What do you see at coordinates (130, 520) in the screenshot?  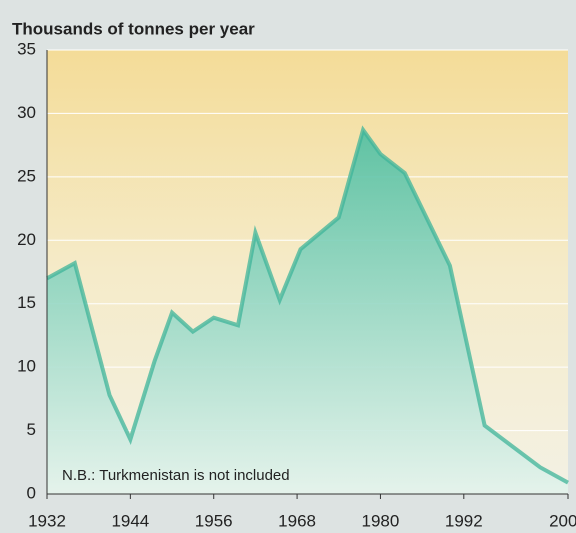 I see `x-tick-label: 1944` at bounding box center [130, 520].